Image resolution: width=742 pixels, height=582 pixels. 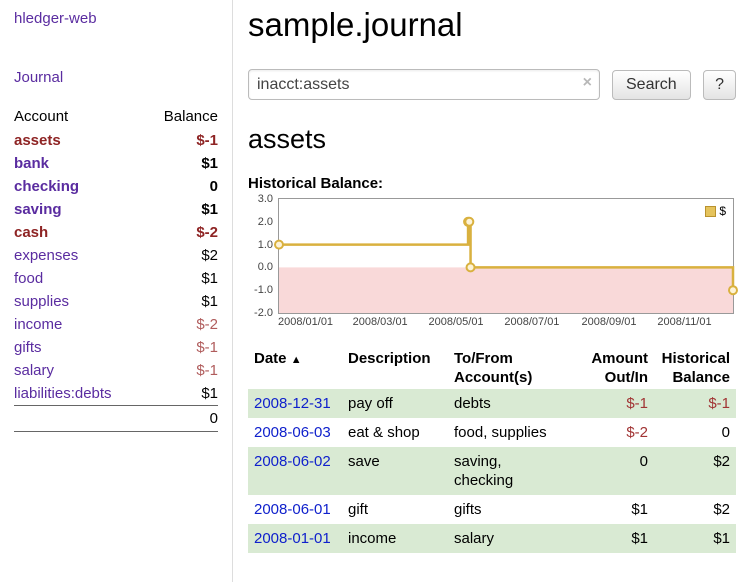 What do you see at coordinates (278, 358) in the screenshot?
I see `register-header-date: Date ▲` at bounding box center [278, 358].